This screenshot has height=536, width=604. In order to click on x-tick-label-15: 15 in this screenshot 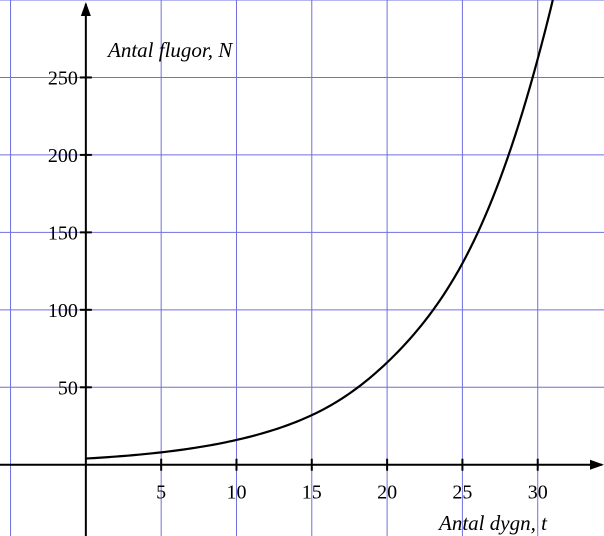, I will do `click(312, 493)`.